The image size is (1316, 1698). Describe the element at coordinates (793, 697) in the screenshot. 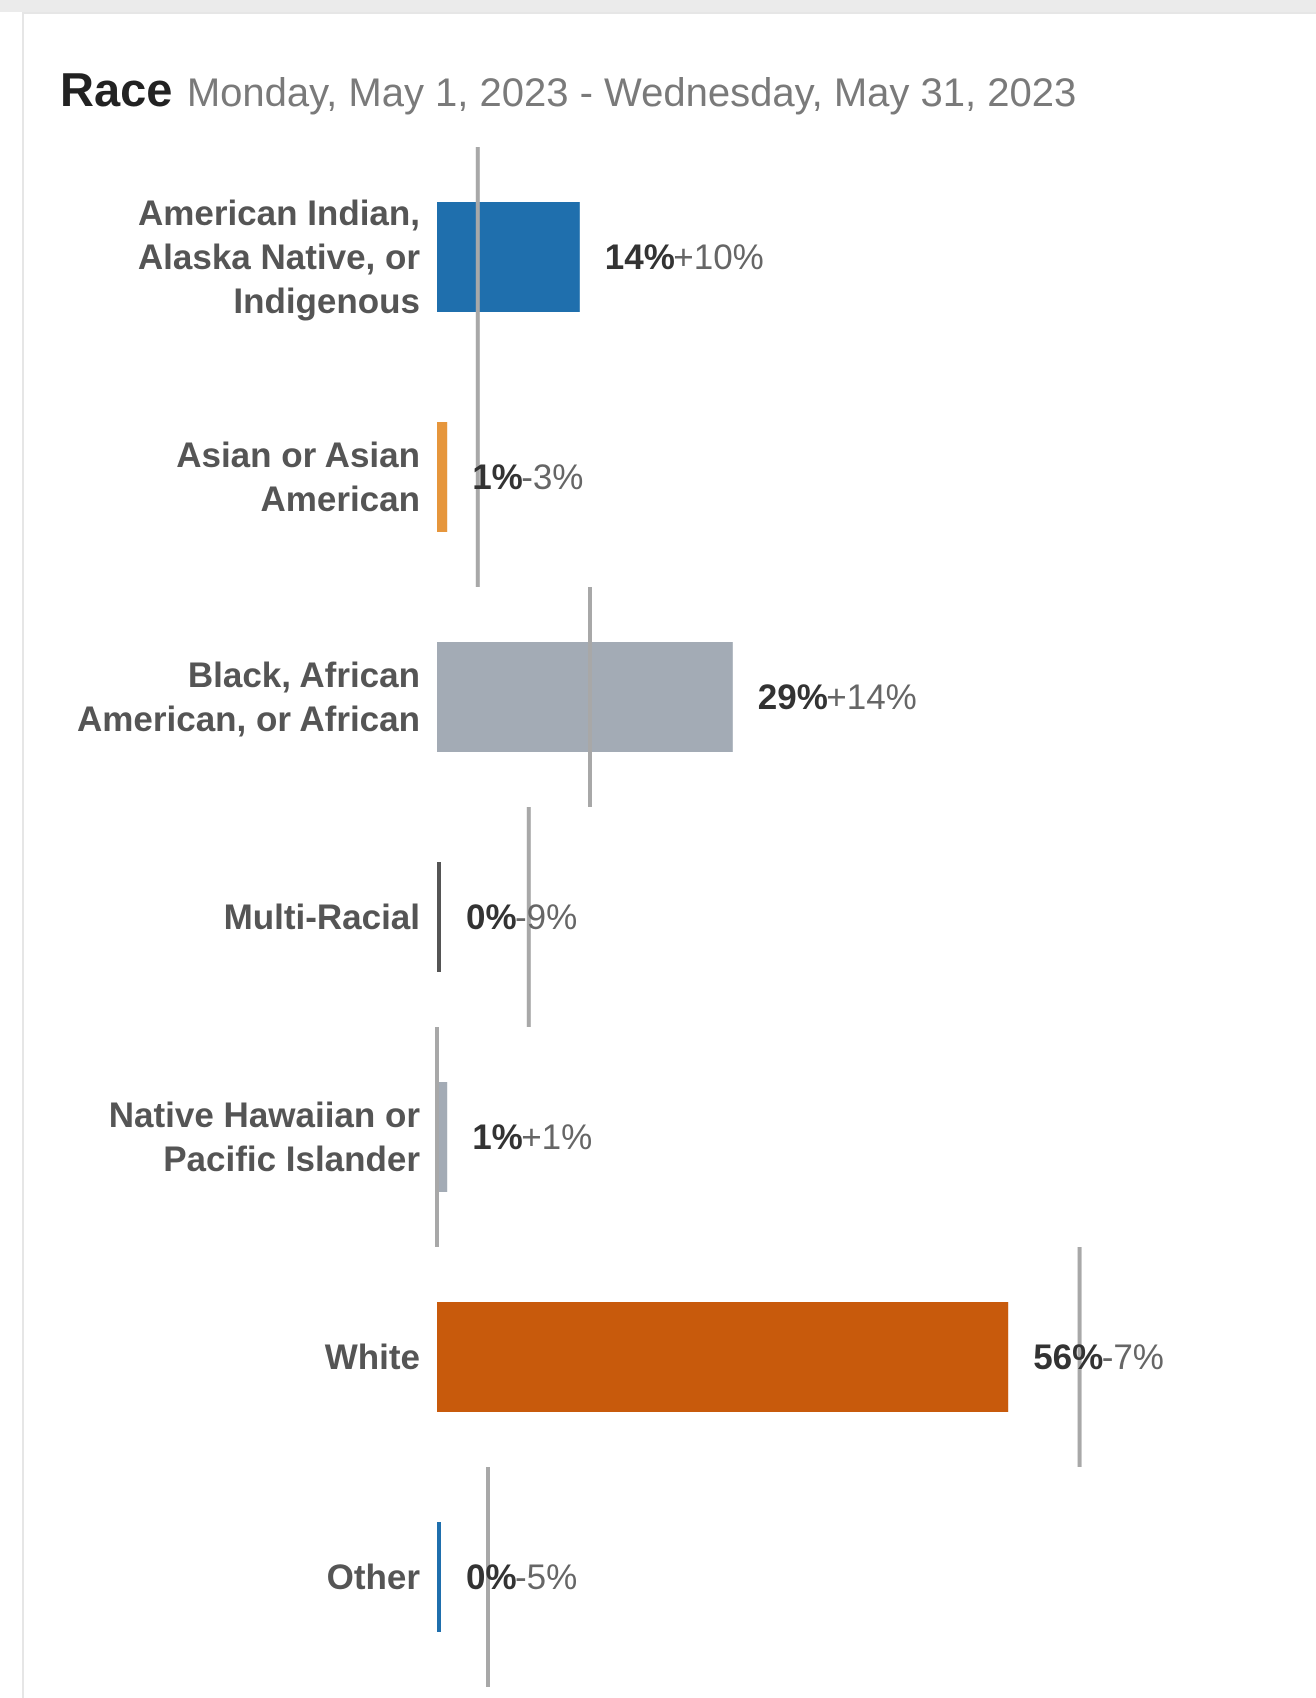

I see `value-label: 29%` at that location.